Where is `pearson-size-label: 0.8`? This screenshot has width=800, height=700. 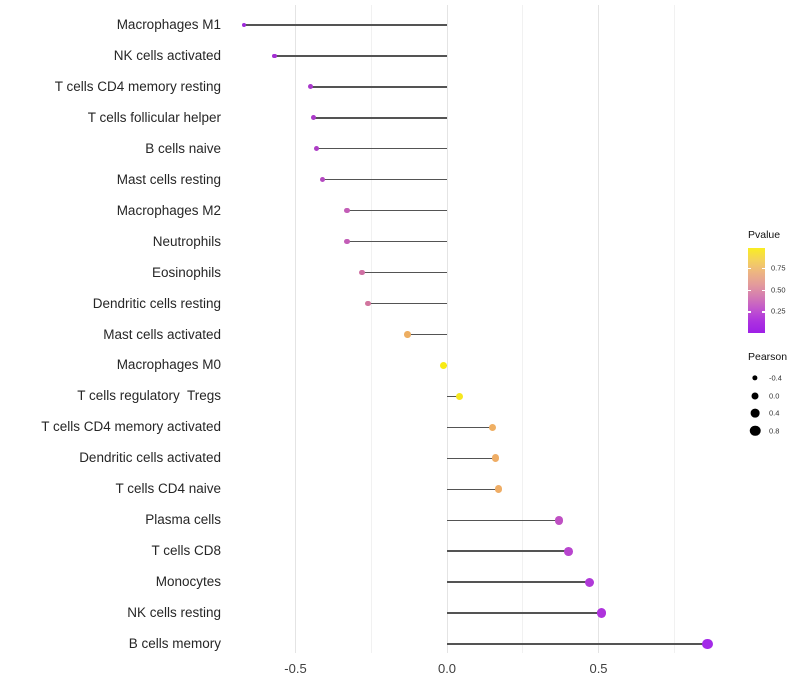 pearson-size-label: 0.8 is located at coordinates (774, 431).